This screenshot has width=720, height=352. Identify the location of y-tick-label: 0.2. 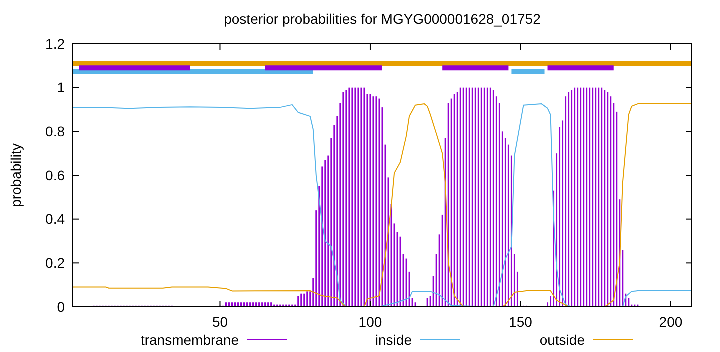
(56, 263).